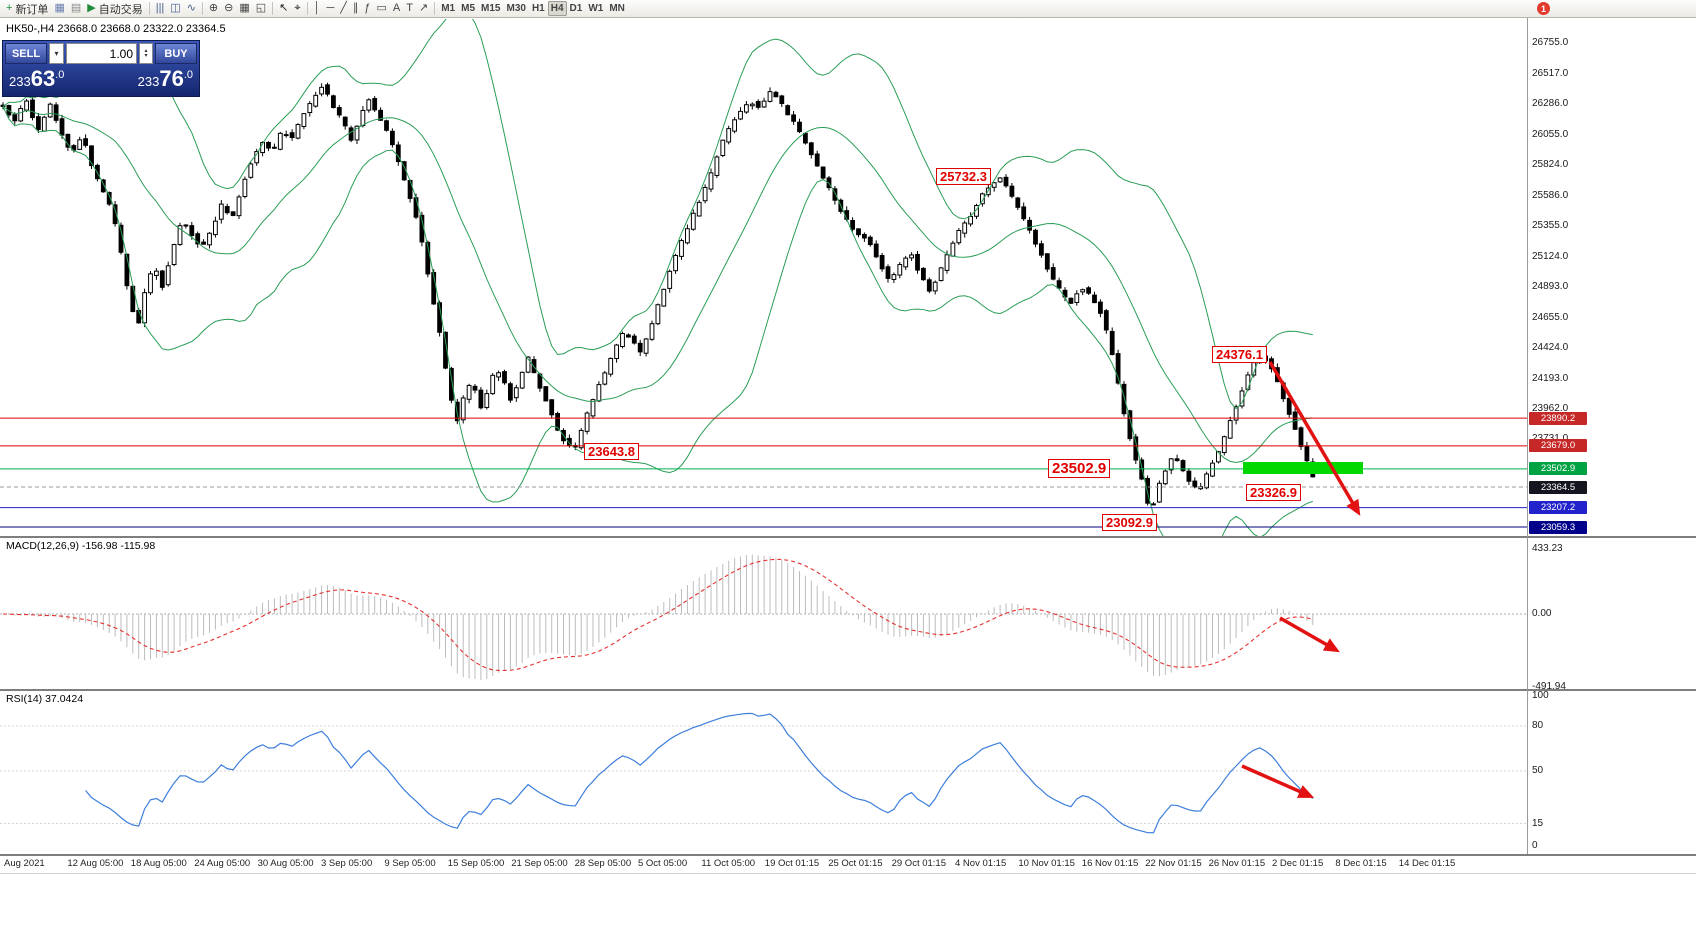  Describe the element at coordinates (468, 8) in the screenshot. I see `timeframe-m5-button: M5` at that location.